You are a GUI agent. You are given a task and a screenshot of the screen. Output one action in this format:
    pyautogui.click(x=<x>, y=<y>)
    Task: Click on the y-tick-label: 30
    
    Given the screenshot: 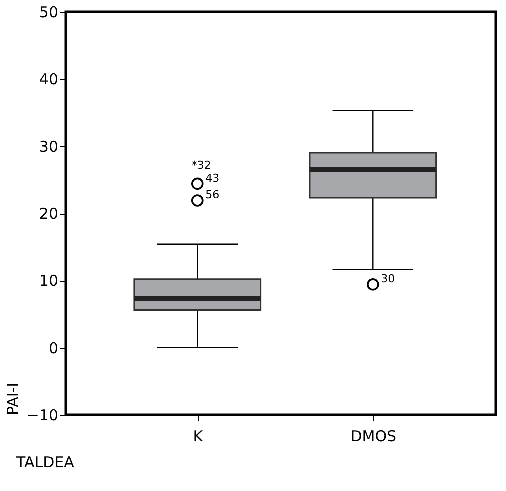 What is the action you would take?
    pyautogui.click(x=48, y=147)
    